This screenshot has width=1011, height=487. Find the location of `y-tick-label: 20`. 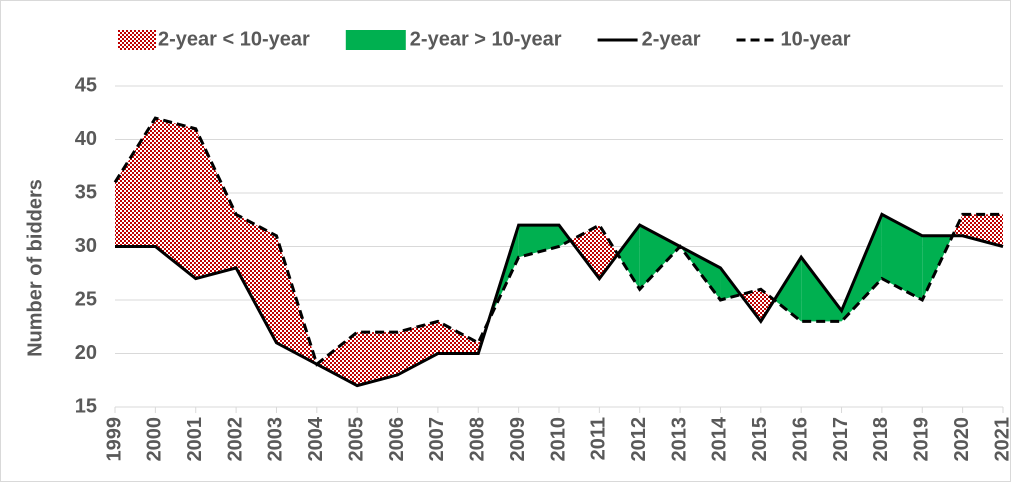

y-tick-label: 20 is located at coordinates (86, 353).